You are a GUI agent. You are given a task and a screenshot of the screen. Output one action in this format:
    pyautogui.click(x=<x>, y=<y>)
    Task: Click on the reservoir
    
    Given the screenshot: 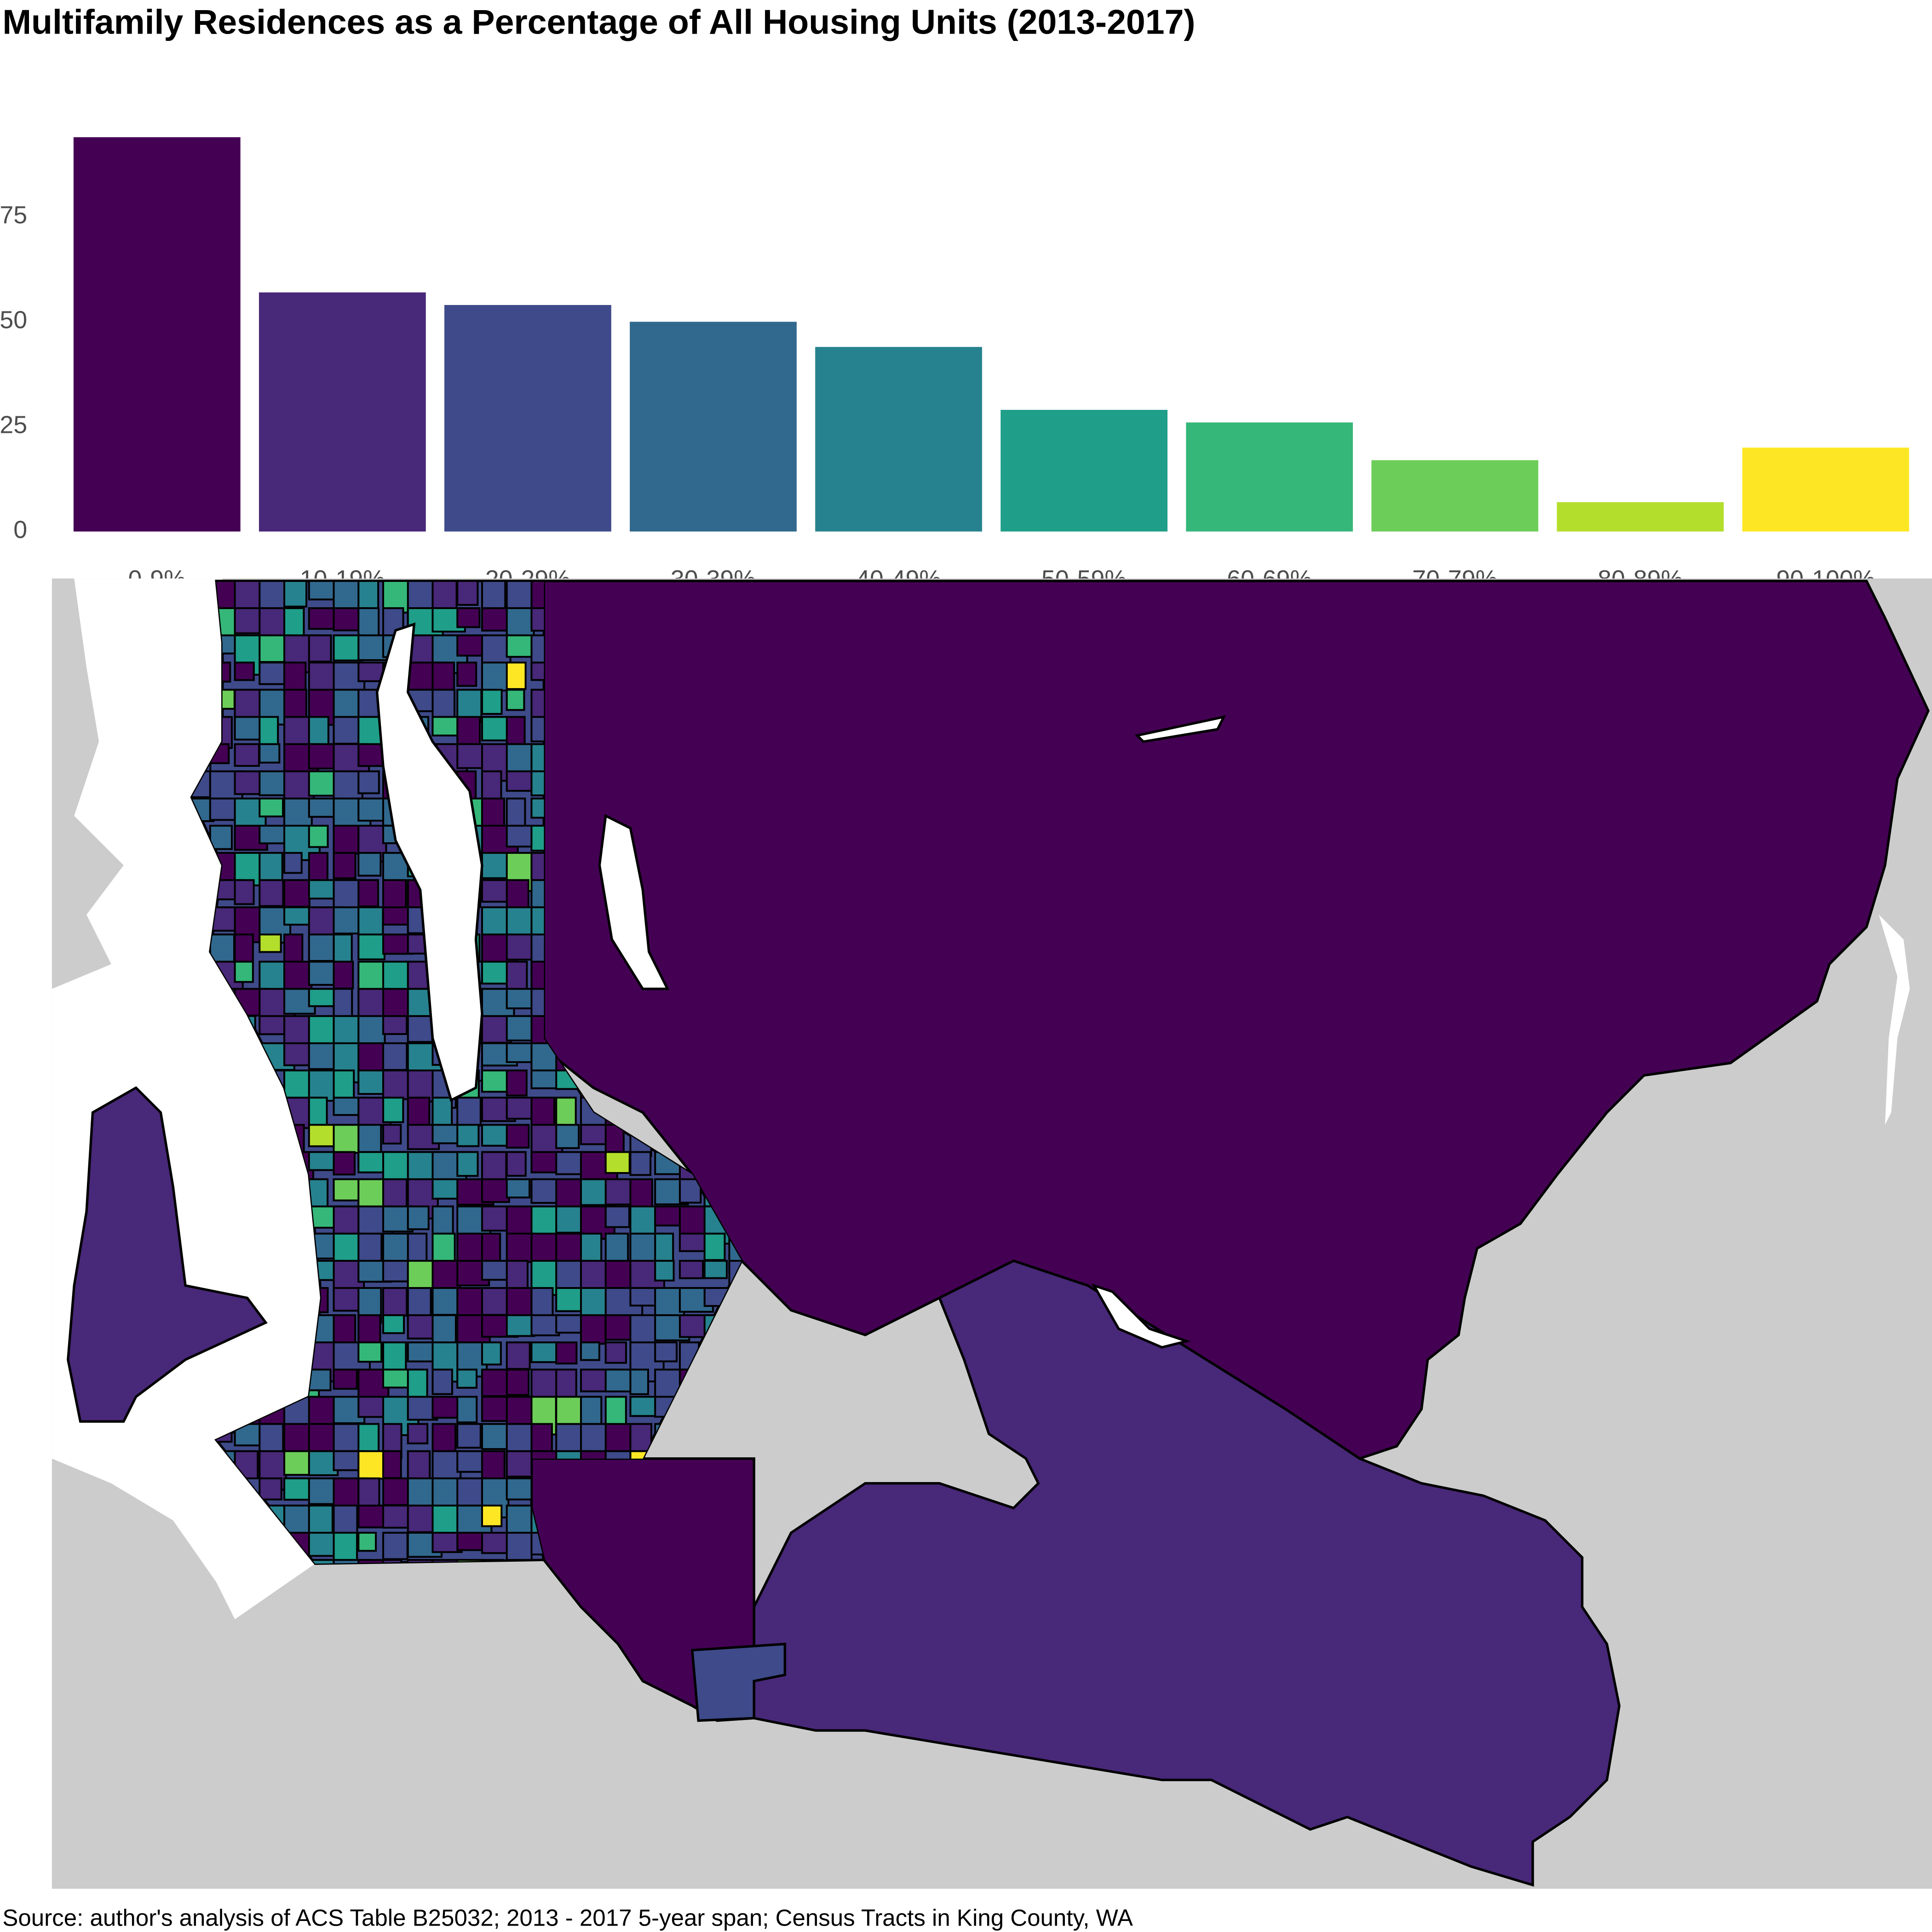 What is the action you would take?
    pyautogui.click(x=1141, y=1316)
    